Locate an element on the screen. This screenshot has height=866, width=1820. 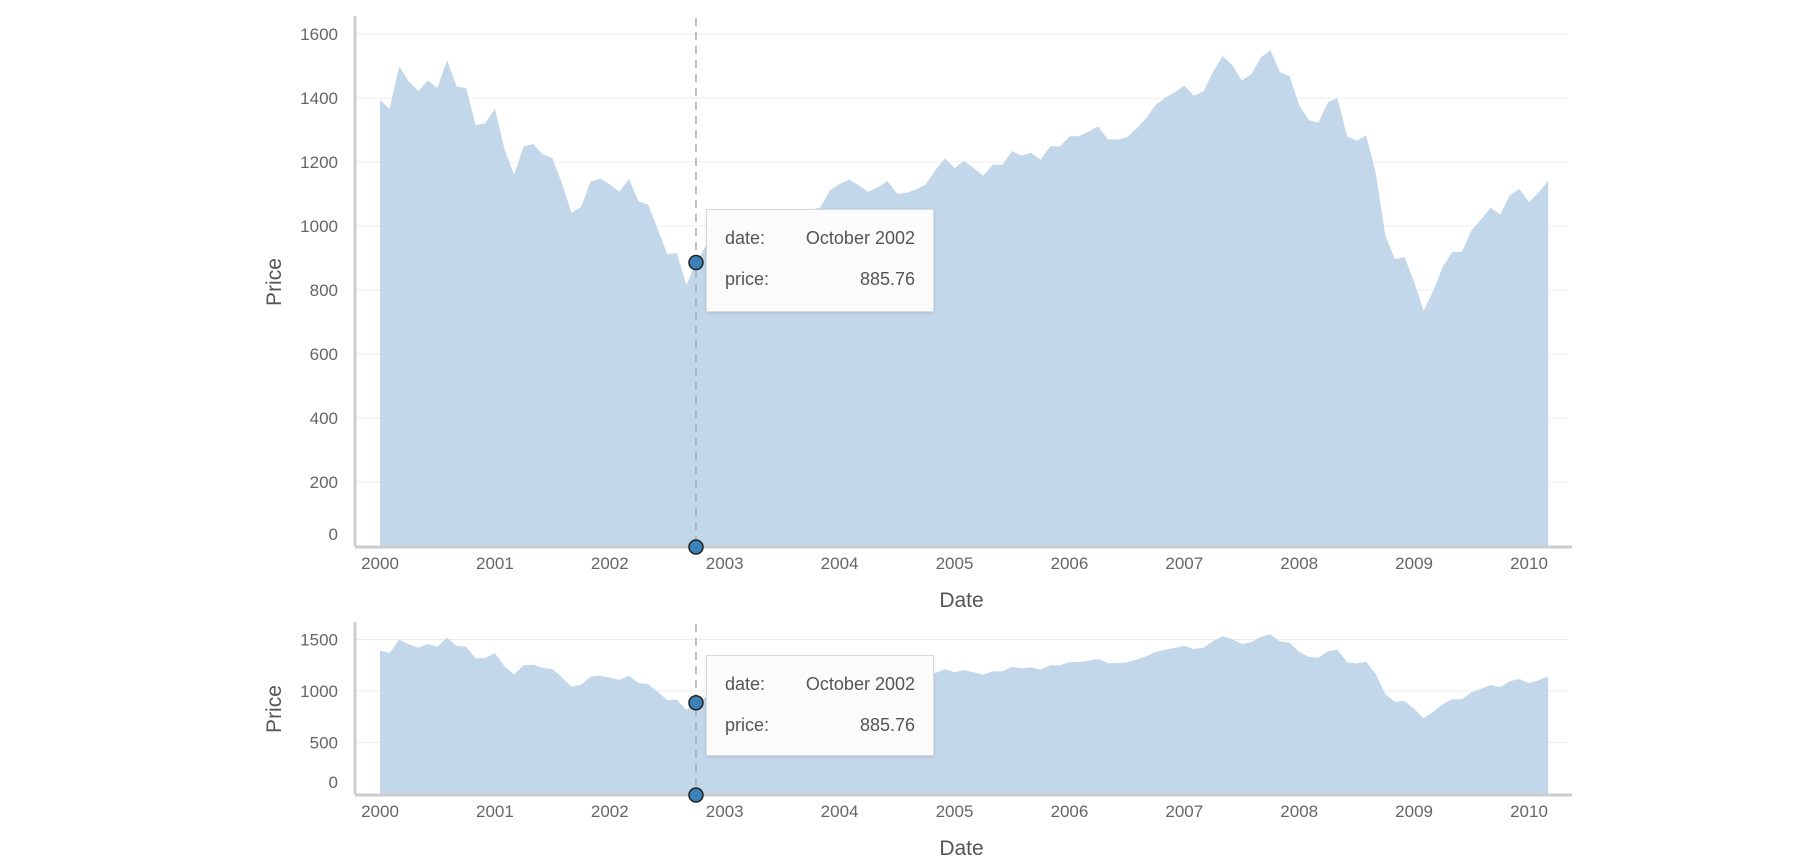
main-y-tick-label: 200 is located at coordinates (324, 482).